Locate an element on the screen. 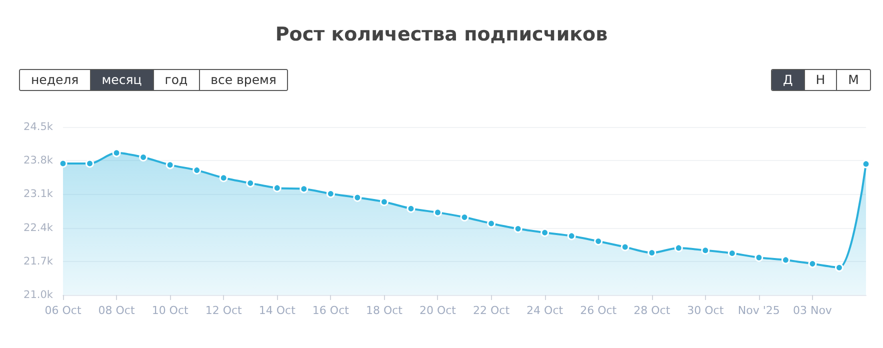 This screenshot has width=883, height=348. x-tick-label: 26 Oct is located at coordinates (599, 310).